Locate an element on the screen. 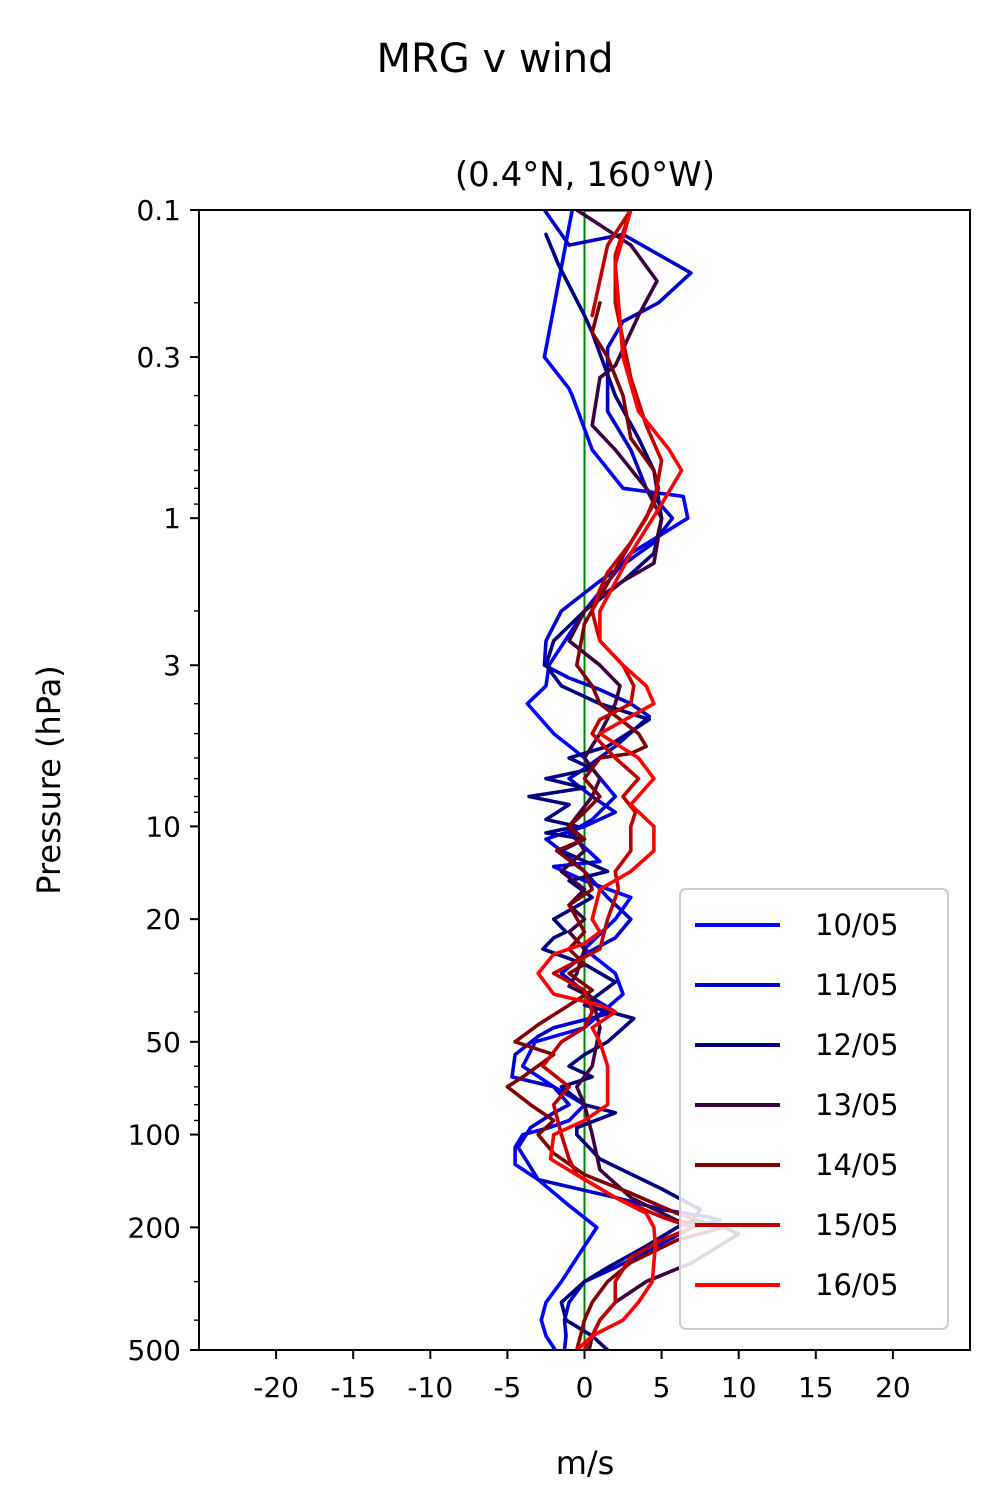 The width and height of the screenshot is (990, 1500). legend-label: 12/05 is located at coordinates (857, 1045).